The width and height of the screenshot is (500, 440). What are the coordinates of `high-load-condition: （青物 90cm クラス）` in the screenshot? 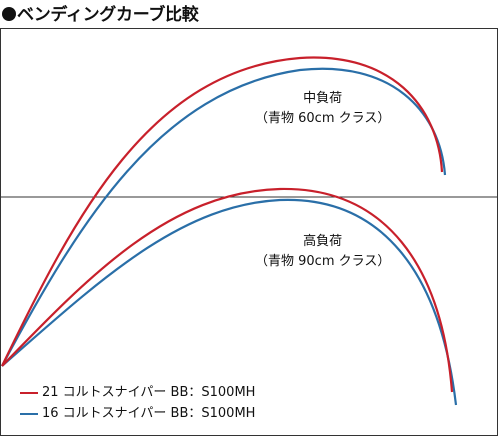 It's located at (323, 261).